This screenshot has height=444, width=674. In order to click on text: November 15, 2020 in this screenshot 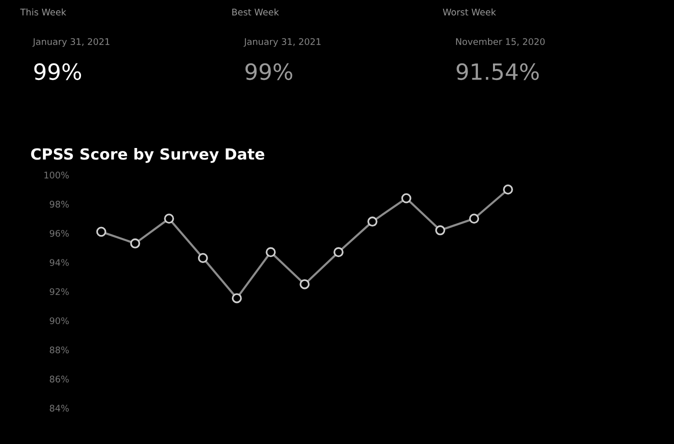, I will do `click(500, 42)`.